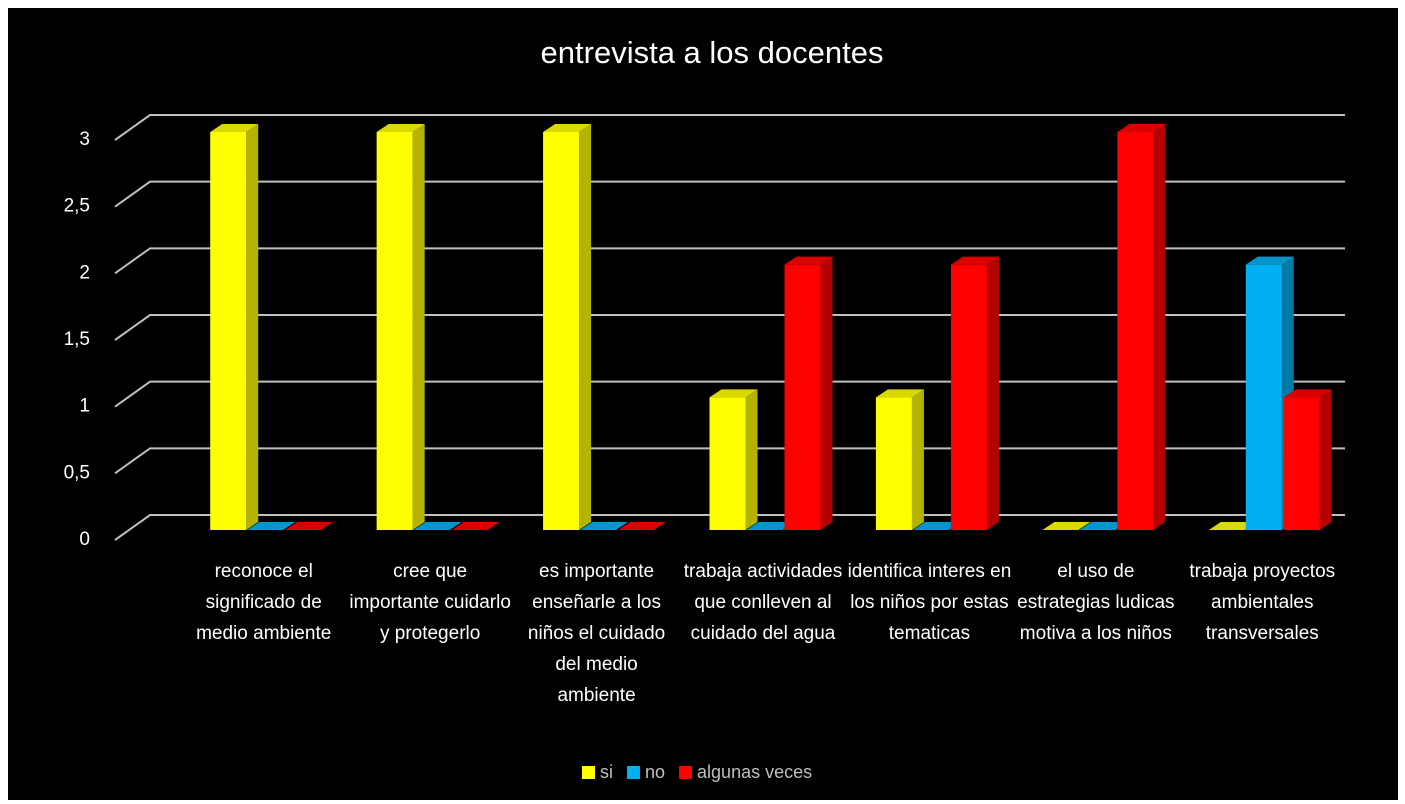  Describe the element at coordinates (754, 772) in the screenshot. I see `legend-label: algunas veces` at that location.